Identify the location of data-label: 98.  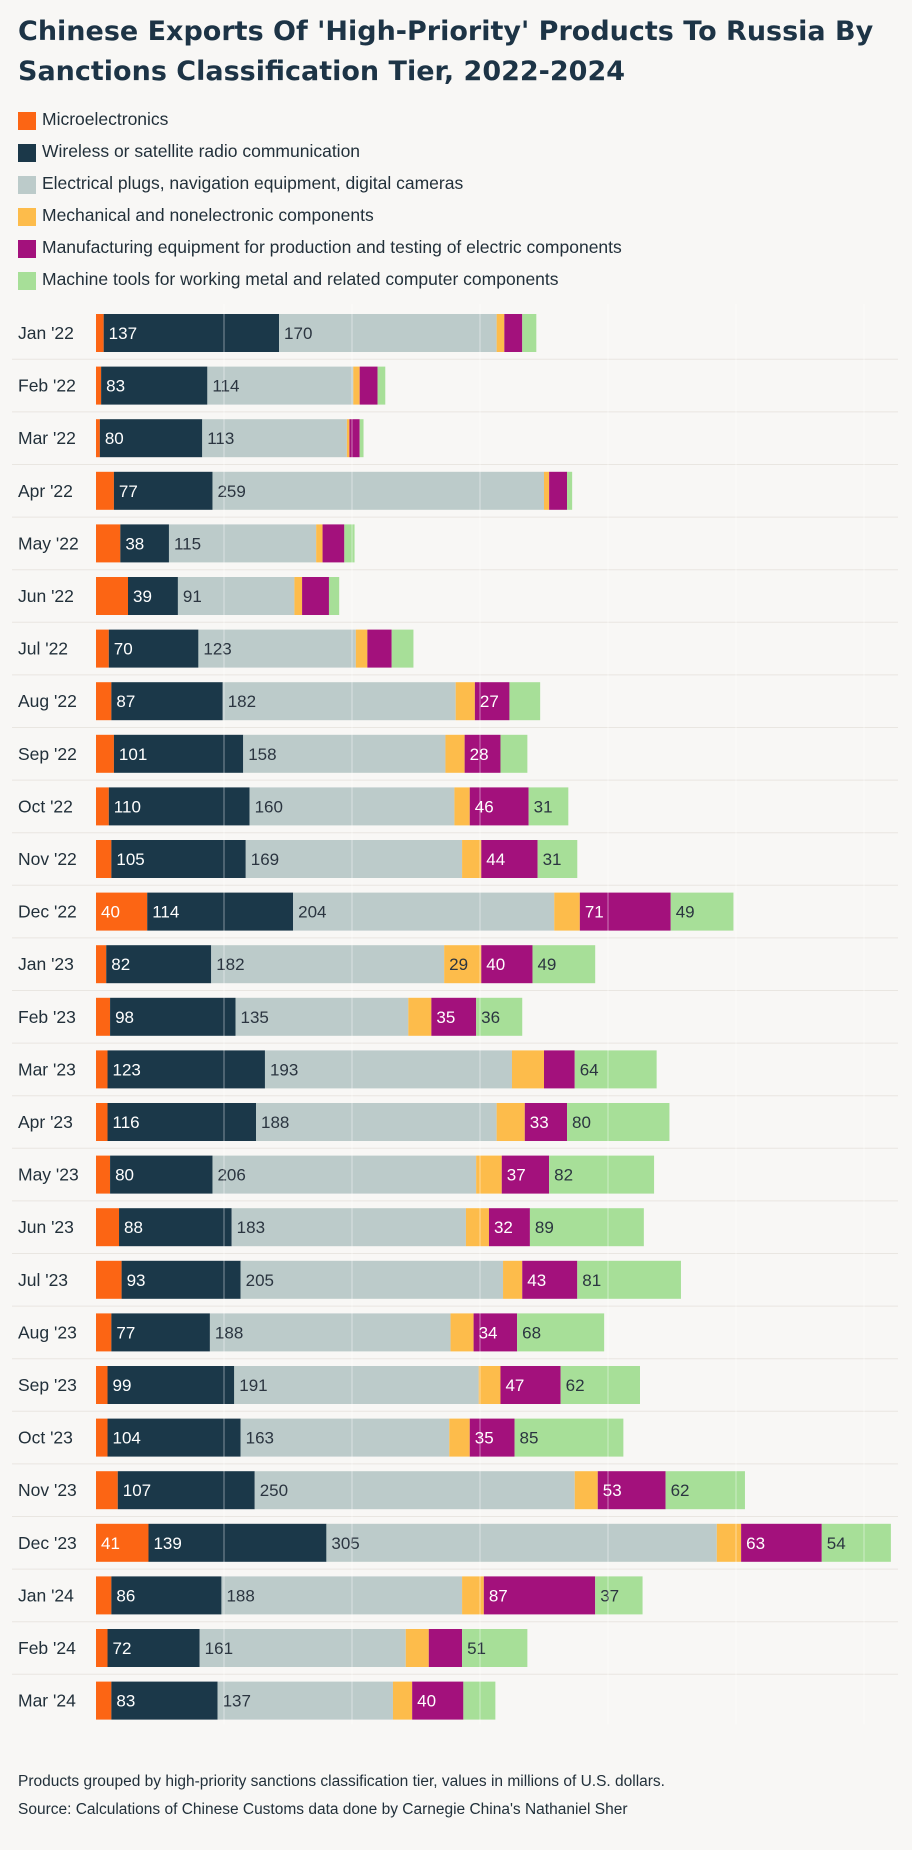
(124, 1017).